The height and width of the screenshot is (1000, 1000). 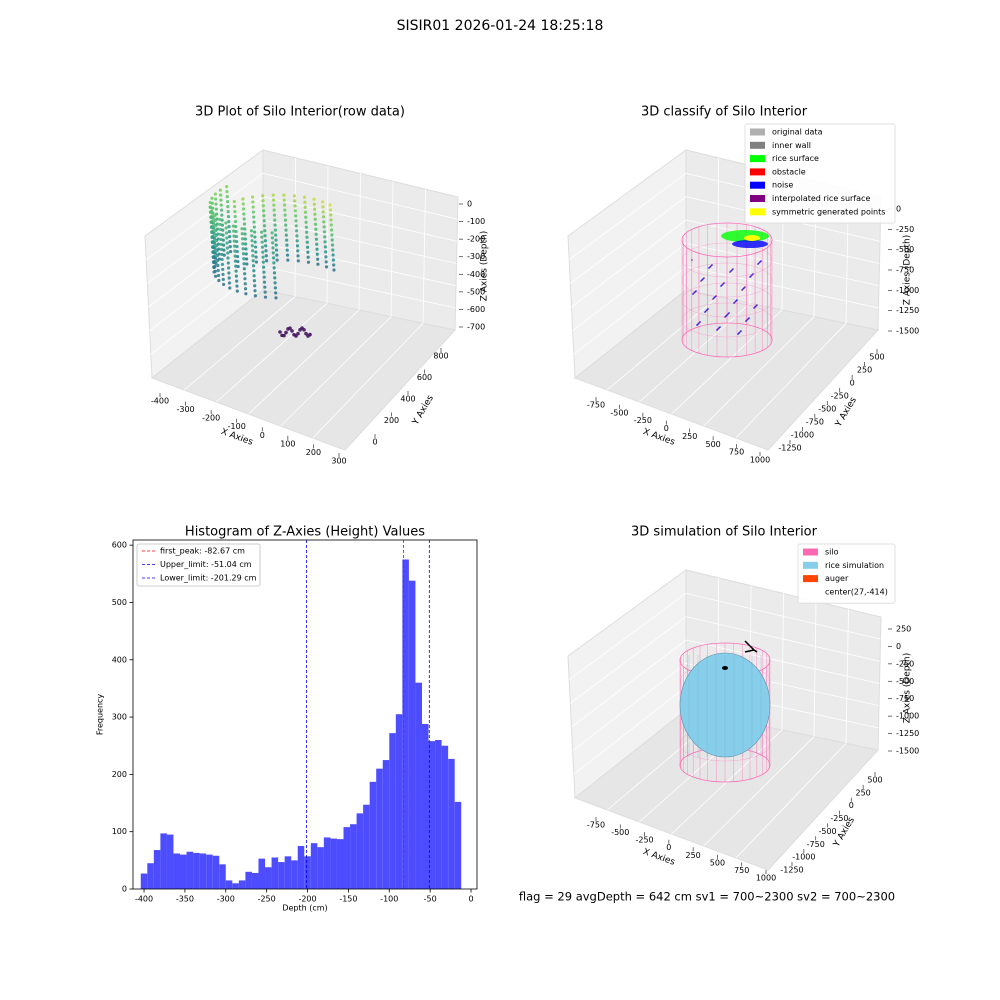 What do you see at coordinates (476, 256) in the screenshot?
I see `z-tick-label: -300` at bounding box center [476, 256].